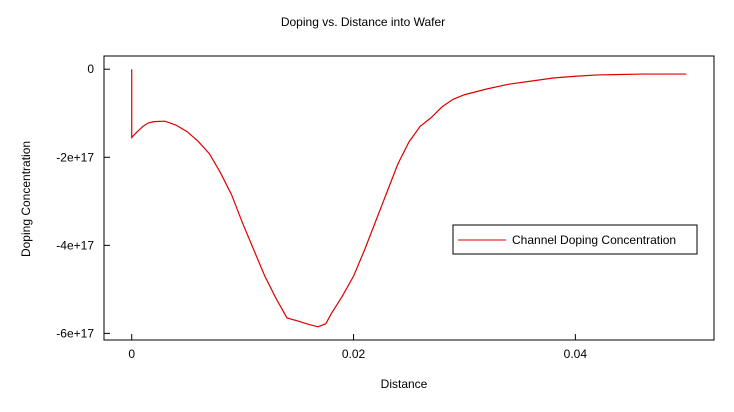 This screenshot has width=734, height=412. What do you see at coordinates (404, 384) in the screenshot?
I see `x-axis-label: Distance` at bounding box center [404, 384].